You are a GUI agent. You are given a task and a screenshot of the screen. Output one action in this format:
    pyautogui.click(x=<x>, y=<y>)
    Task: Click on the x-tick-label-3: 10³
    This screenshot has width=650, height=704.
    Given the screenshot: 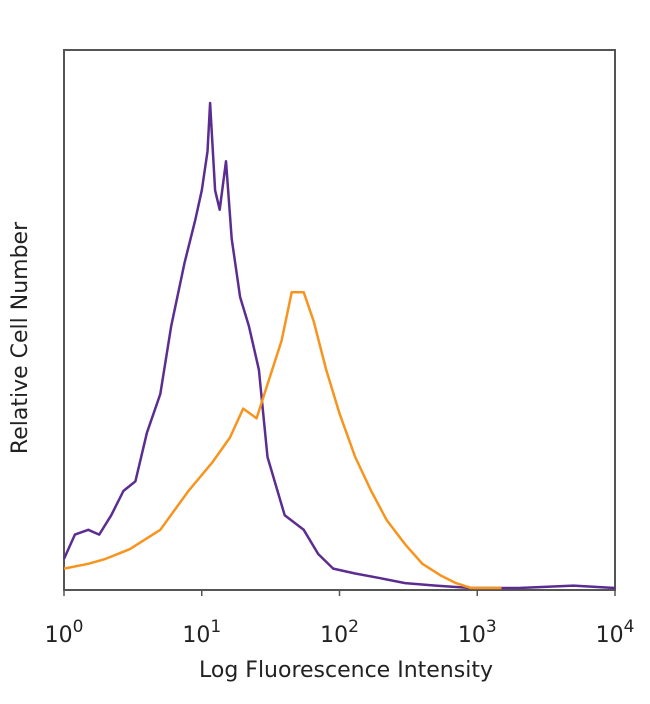 What is the action you would take?
    pyautogui.click(x=477, y=632)
    